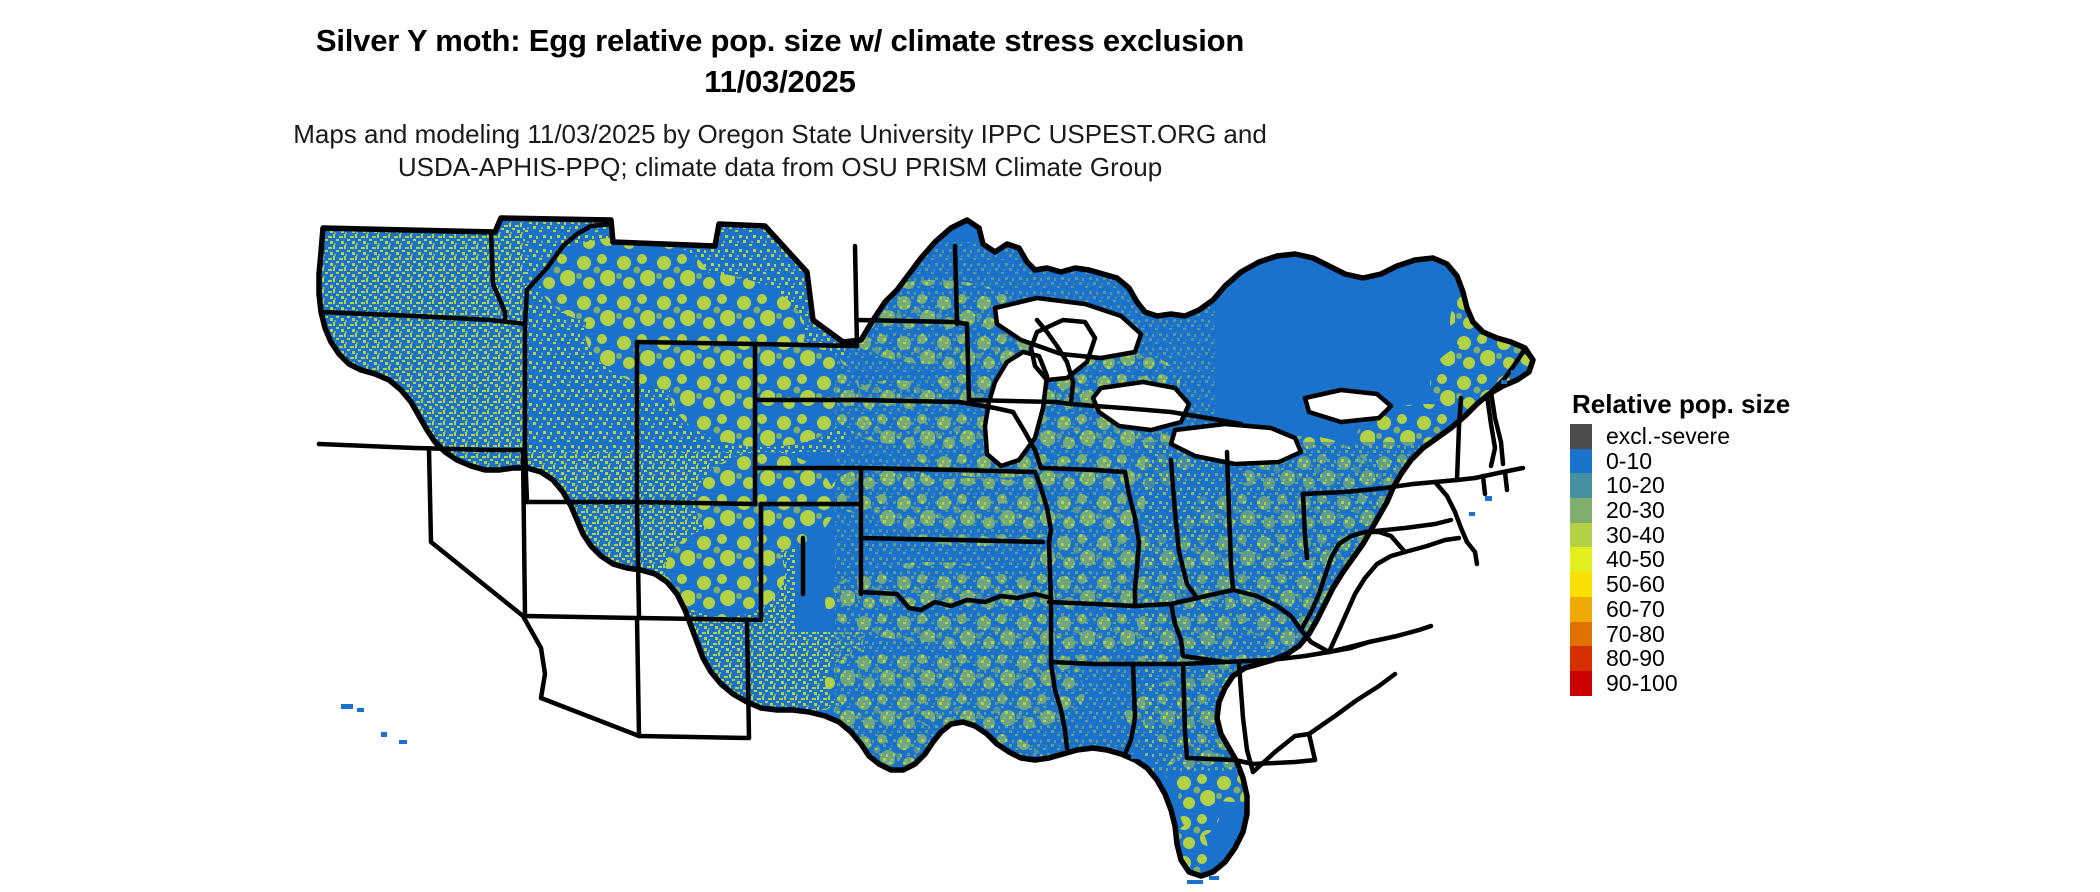  I want to click on legend-label: 90-100, so click(1642, 682).